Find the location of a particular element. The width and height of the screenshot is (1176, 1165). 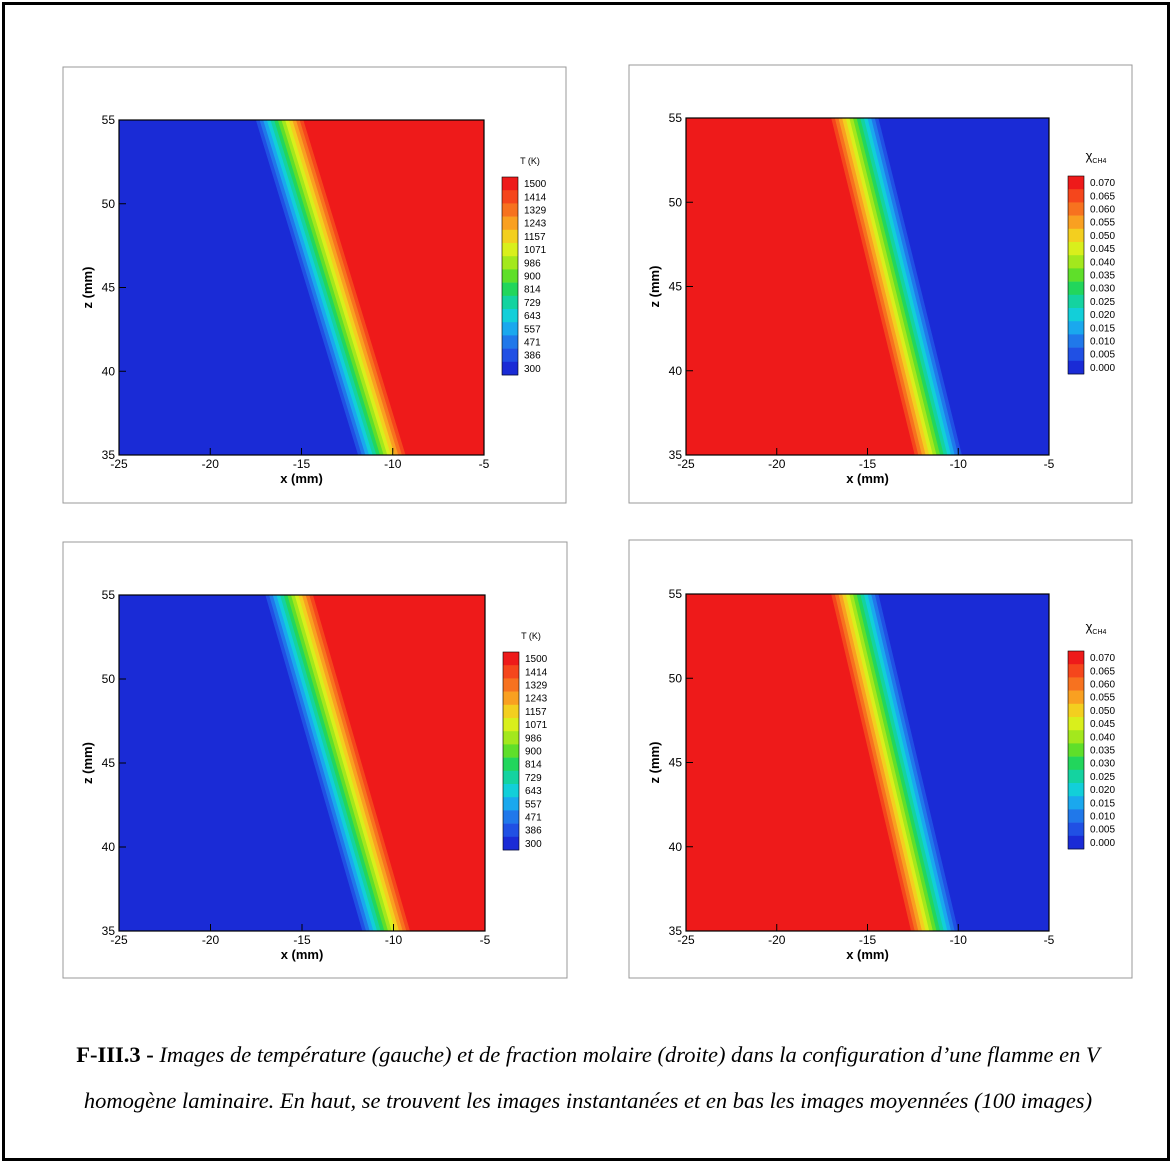

colorbar-label: 0.045 is located at coordinates (1102, 724).